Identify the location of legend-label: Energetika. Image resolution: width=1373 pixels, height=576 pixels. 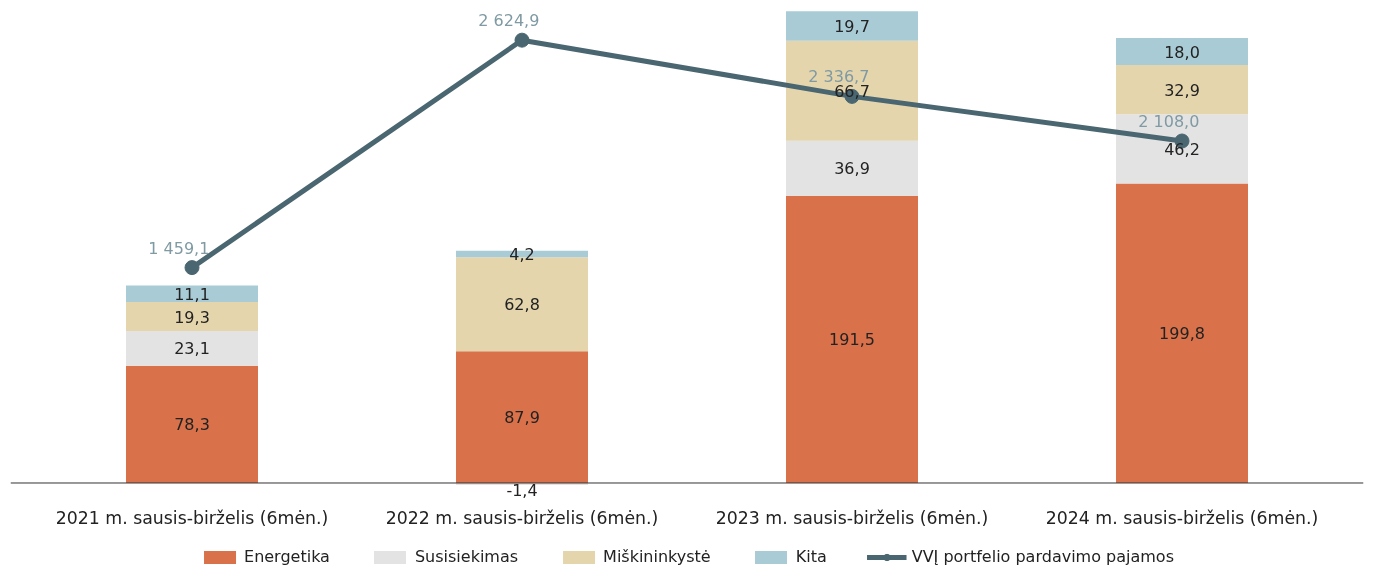
(287, 556).